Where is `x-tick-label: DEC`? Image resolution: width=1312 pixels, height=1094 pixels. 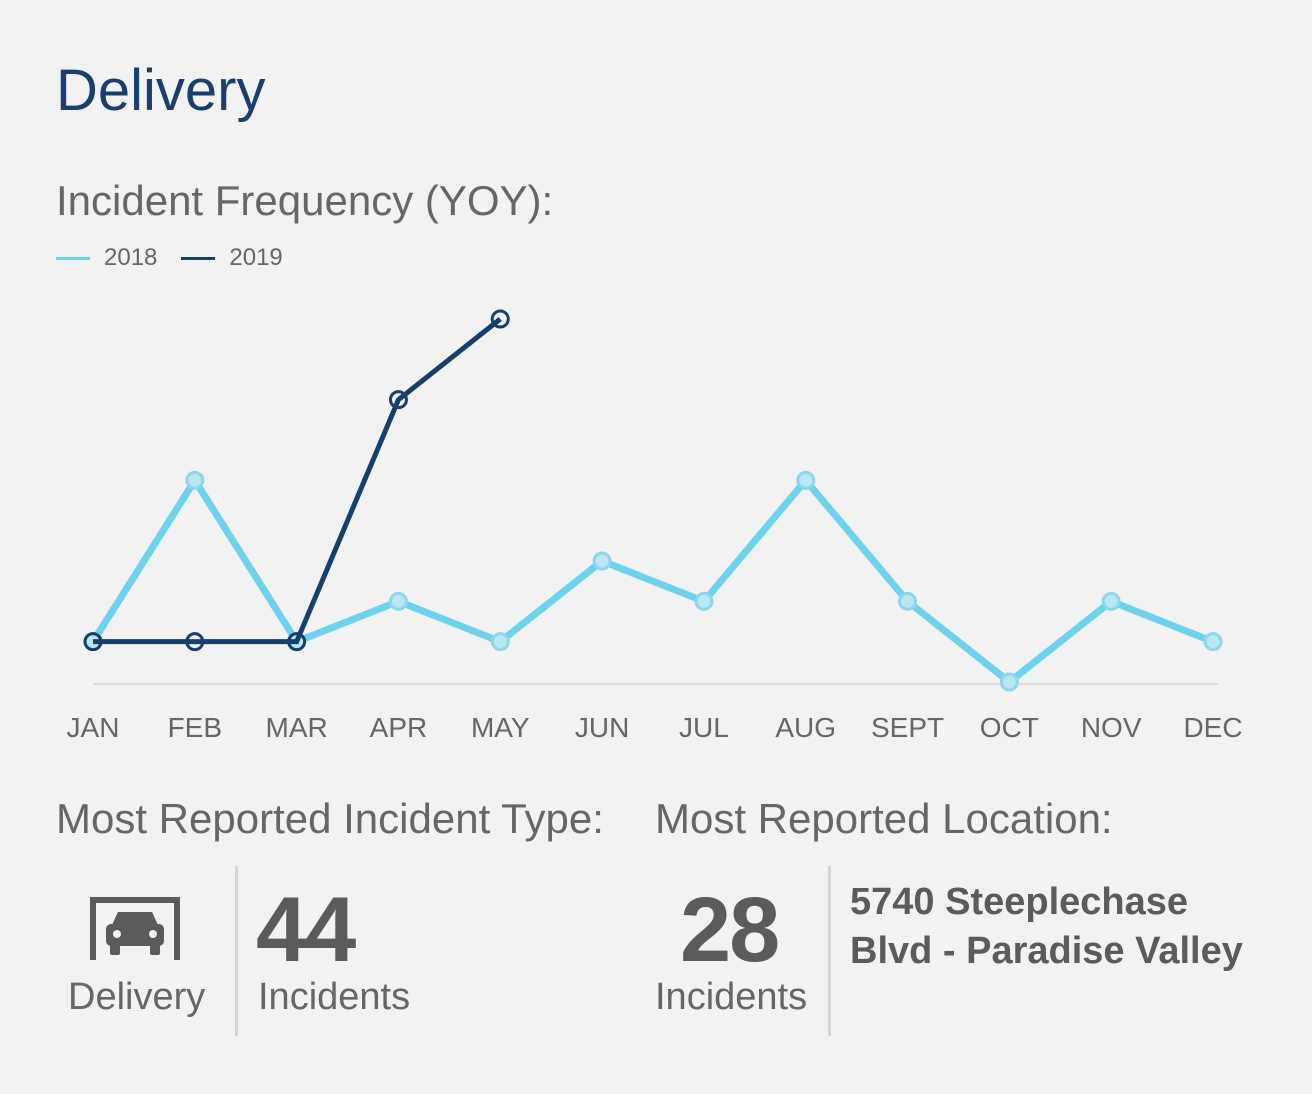
x-tick-label: DEC is located at coordinates (1212, 727).